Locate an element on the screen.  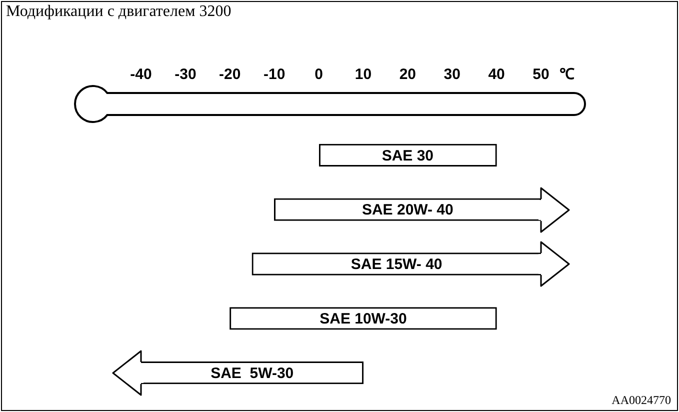
x-tick-label: 30 is located at coordinates (452, 75).